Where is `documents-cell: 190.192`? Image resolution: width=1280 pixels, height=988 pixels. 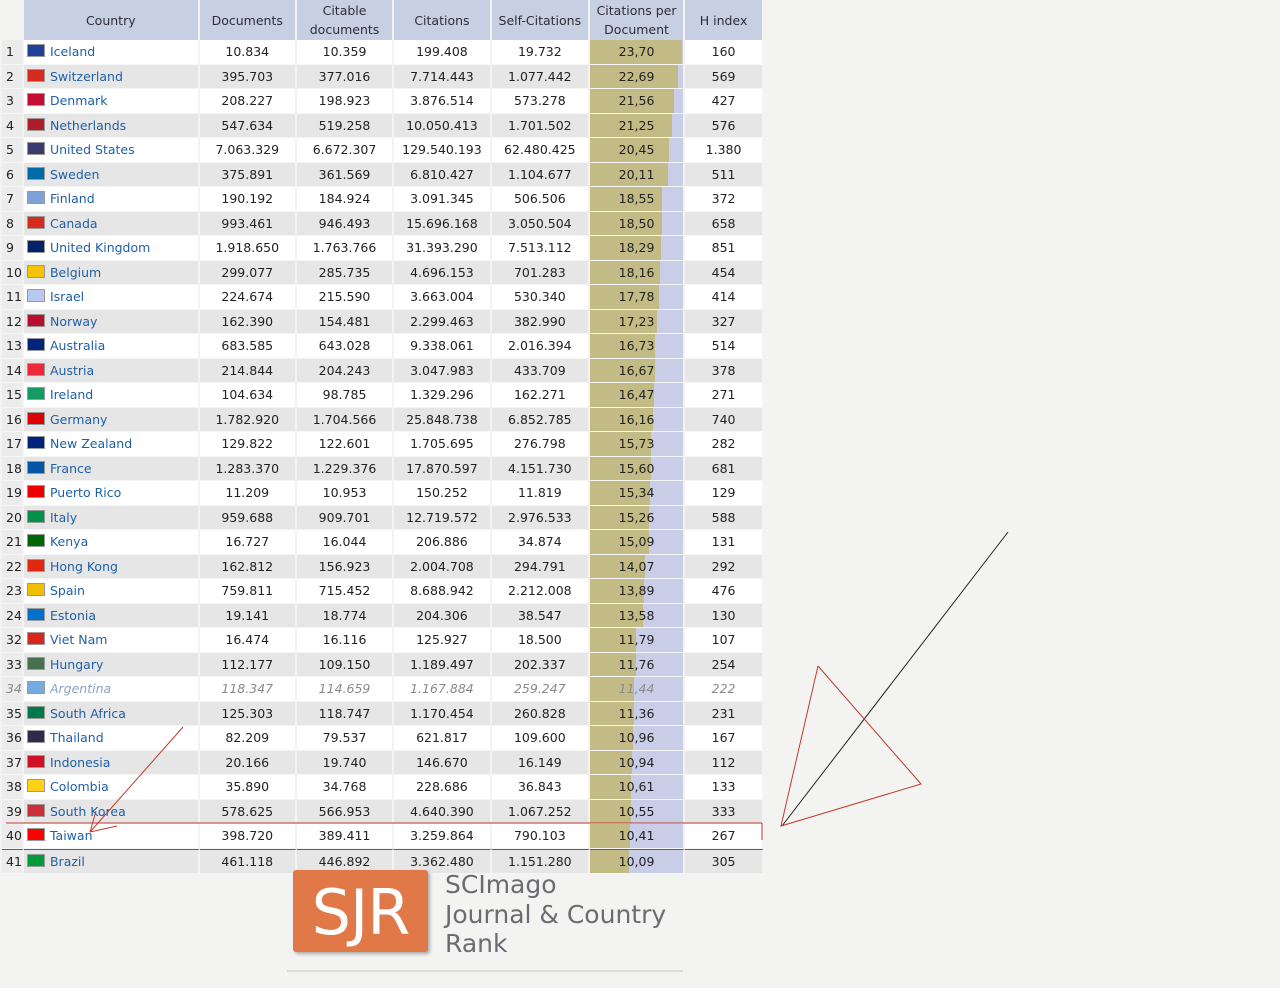 documents-cell: 190.192 is located at coordinates (248, 199).